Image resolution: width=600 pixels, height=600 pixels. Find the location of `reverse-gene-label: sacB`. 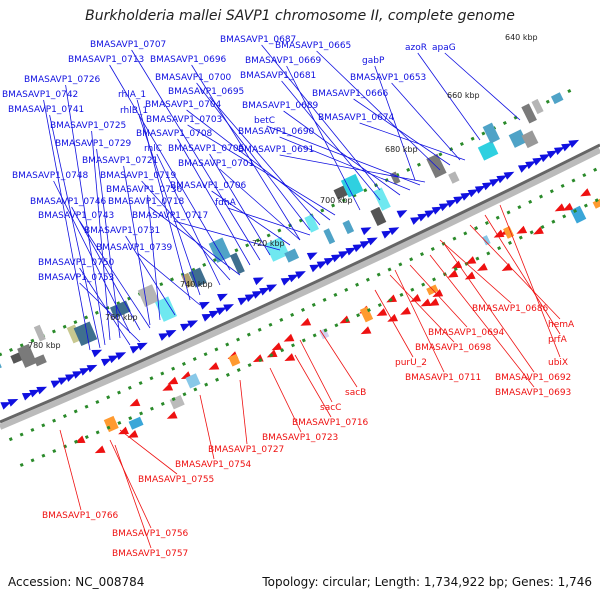

reverse-gene-label: sacB is located at coordinates (355, 393).